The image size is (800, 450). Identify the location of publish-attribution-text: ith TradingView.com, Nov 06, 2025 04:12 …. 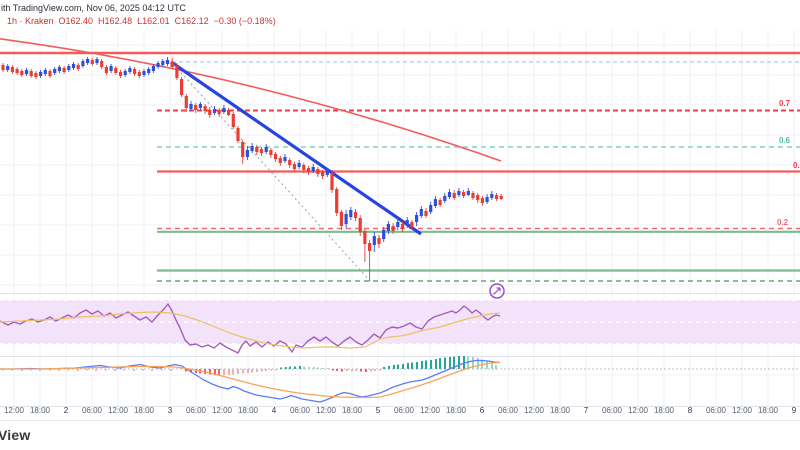
(93, 8).